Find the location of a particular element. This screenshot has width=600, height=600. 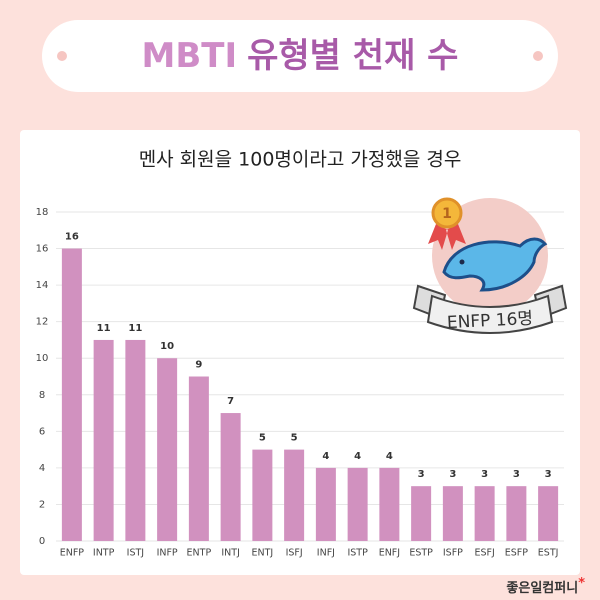

title-pill is located at coordinates (300, 56).